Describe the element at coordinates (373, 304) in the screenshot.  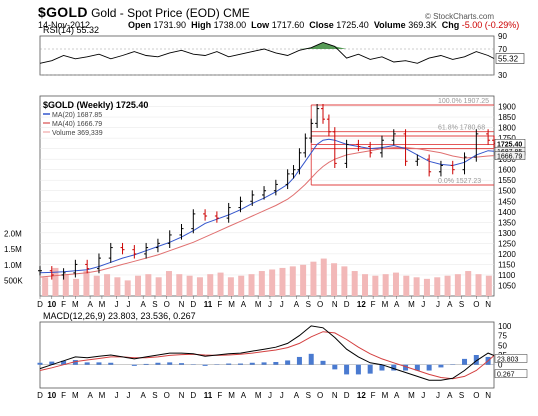
I see `x-tick-label: F` at that location.